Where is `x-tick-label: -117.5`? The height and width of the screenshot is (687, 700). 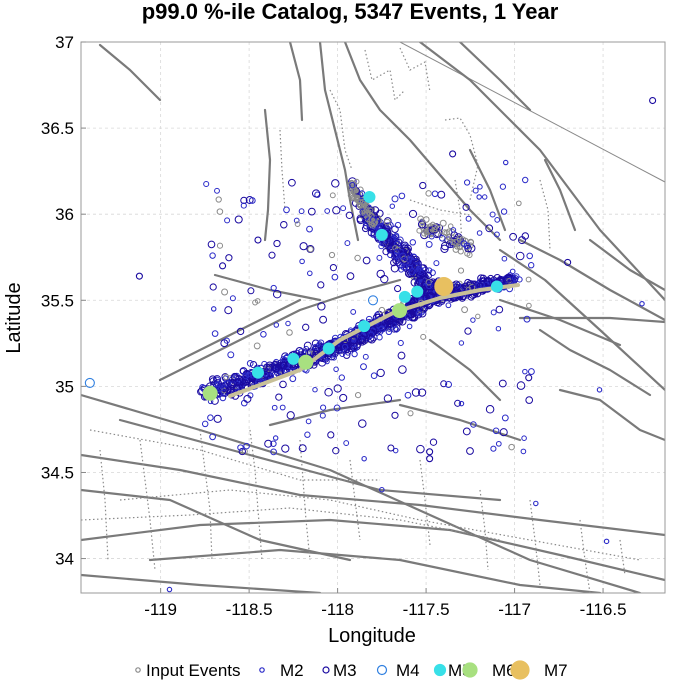
x-tick-label: -117.5 is located at coordinates (426, 609).